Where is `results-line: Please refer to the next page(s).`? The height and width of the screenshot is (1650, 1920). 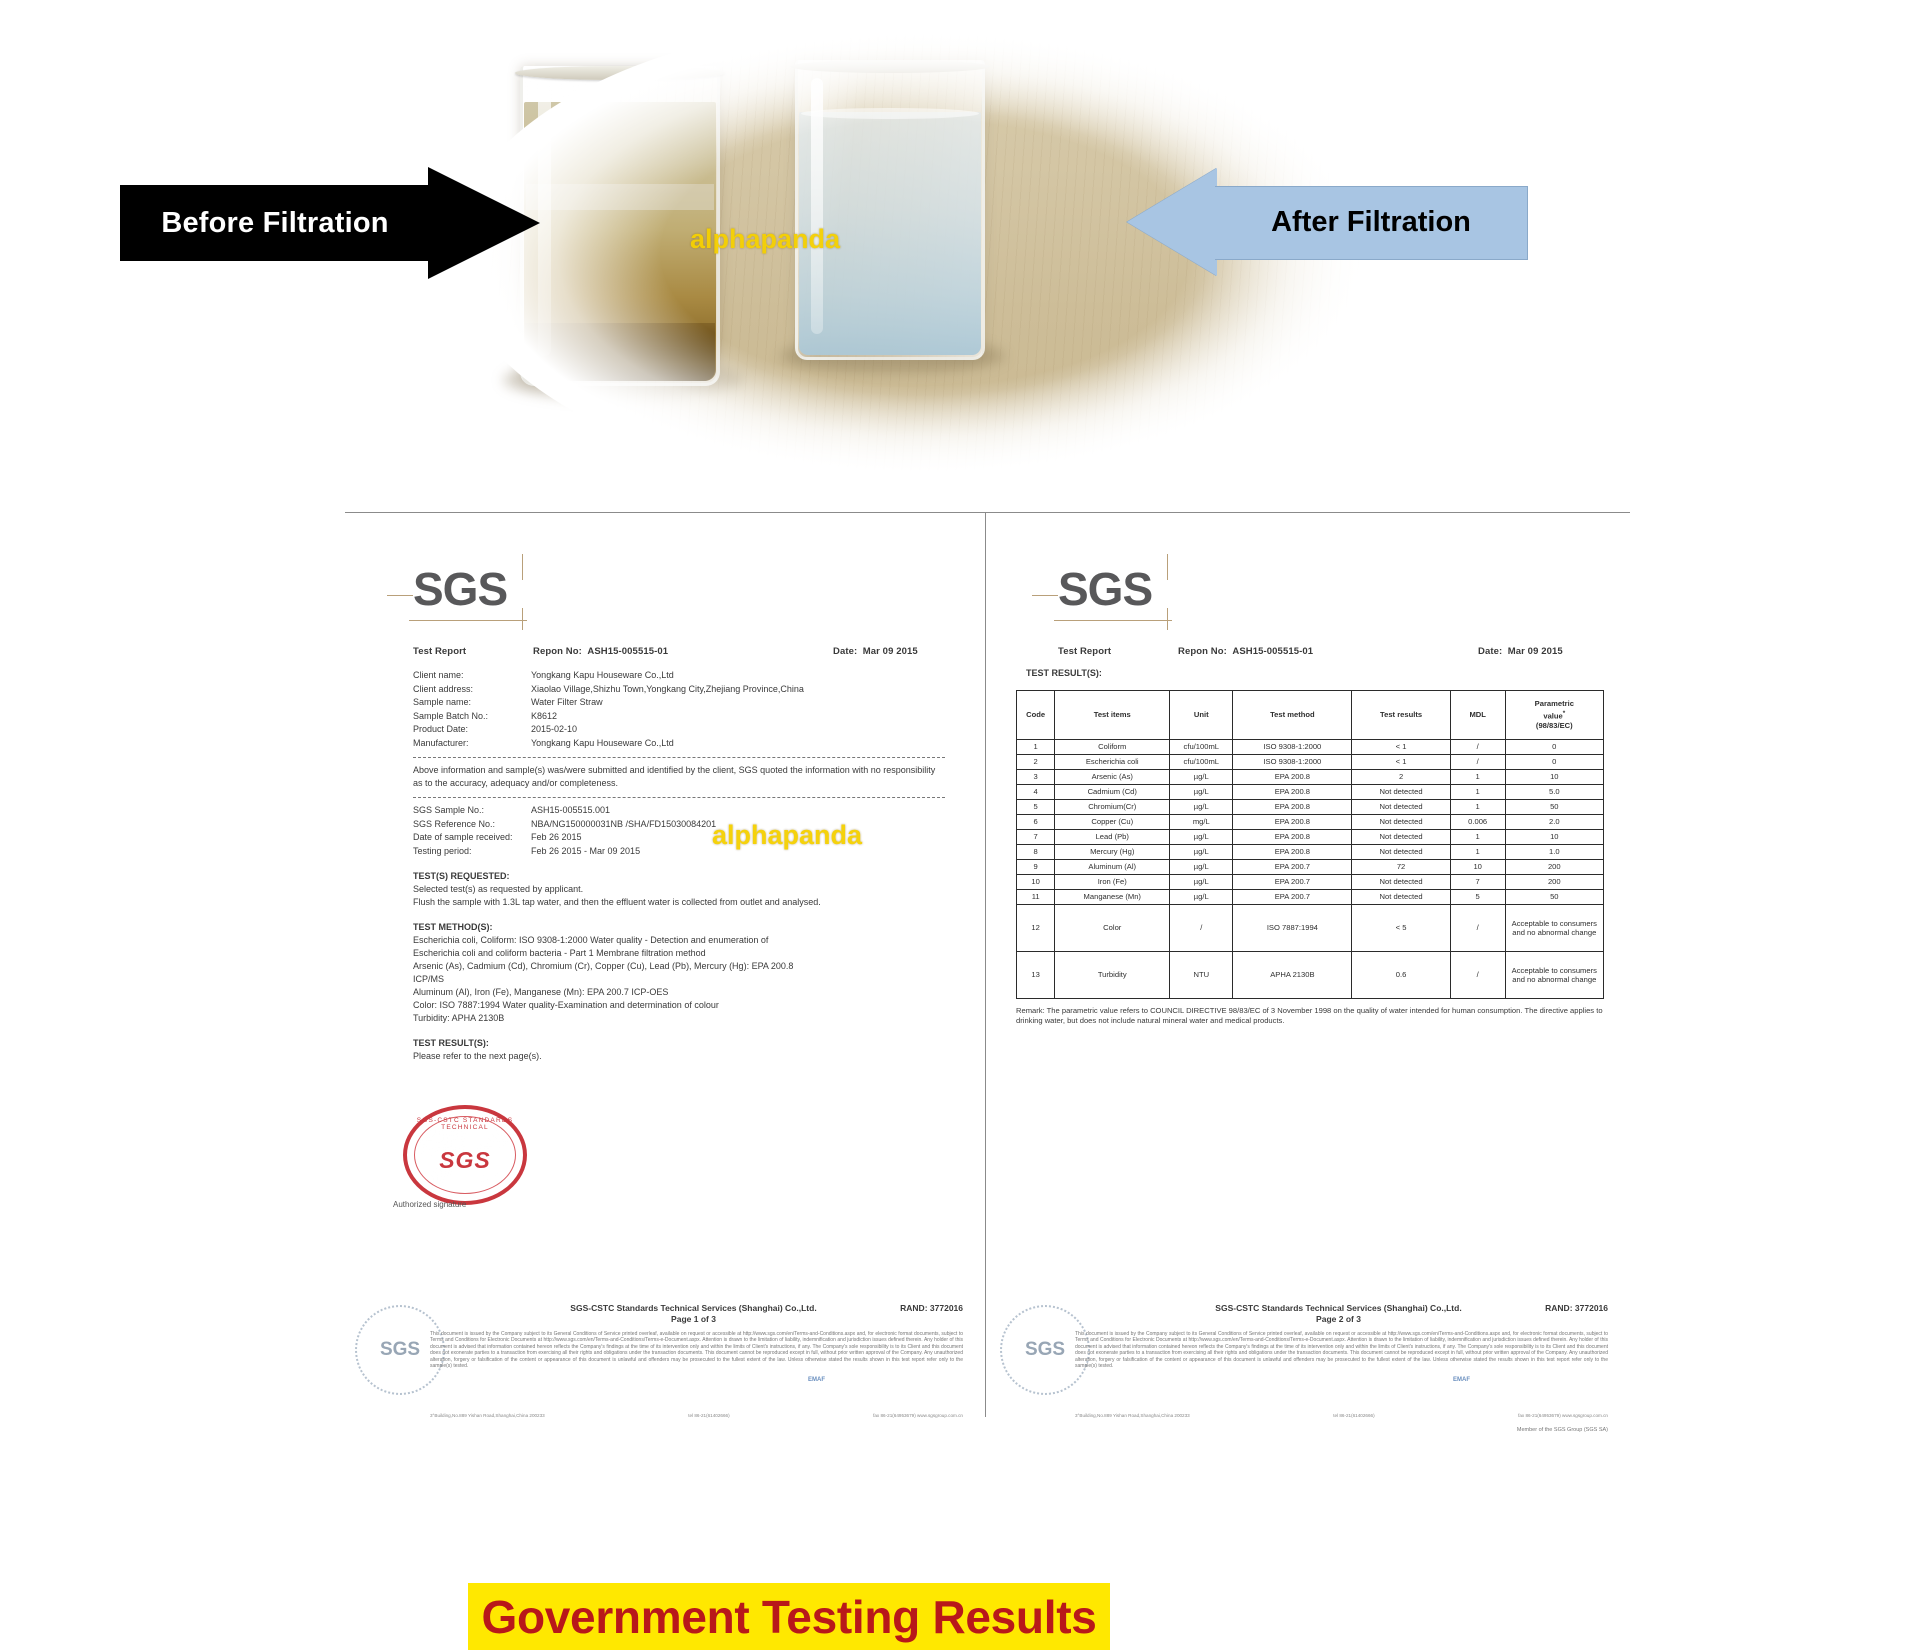
results-line: Please refer to the next page(s). is located at coordinates (477, 1056).